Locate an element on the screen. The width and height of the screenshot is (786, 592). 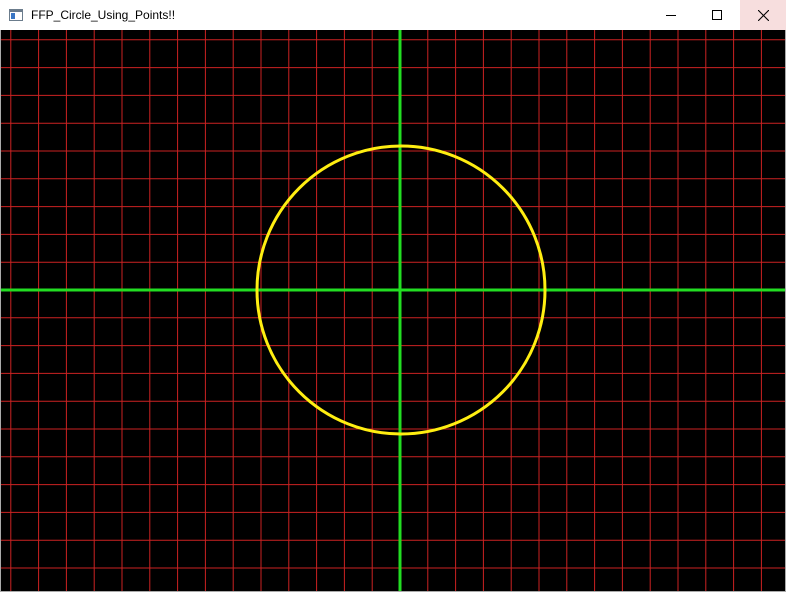
minimize-icon is located at coordinates (671, 15).